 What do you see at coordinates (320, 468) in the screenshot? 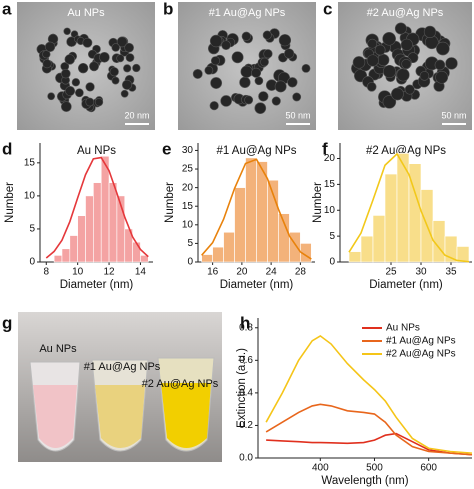
I see `x-tick-label: 400` at bounding box center [320, 468].